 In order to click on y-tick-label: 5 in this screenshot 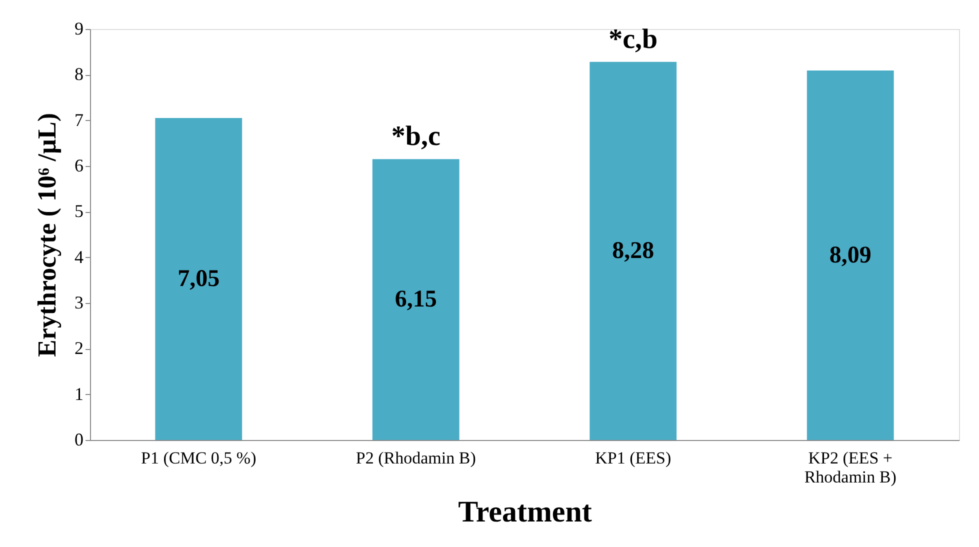, I will do `click(79, 211)`.